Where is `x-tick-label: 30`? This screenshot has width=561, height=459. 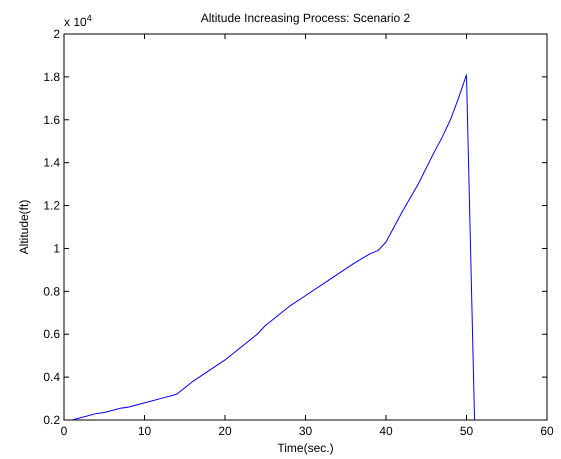 x-tick-label: 30 is located at coordinates (305, 431).